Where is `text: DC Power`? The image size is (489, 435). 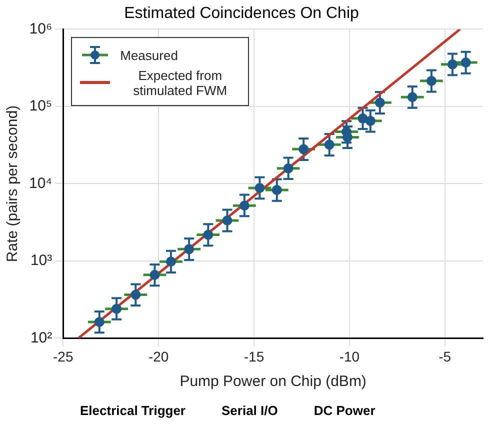 text: DC Power is located at coordinates (345, 410).